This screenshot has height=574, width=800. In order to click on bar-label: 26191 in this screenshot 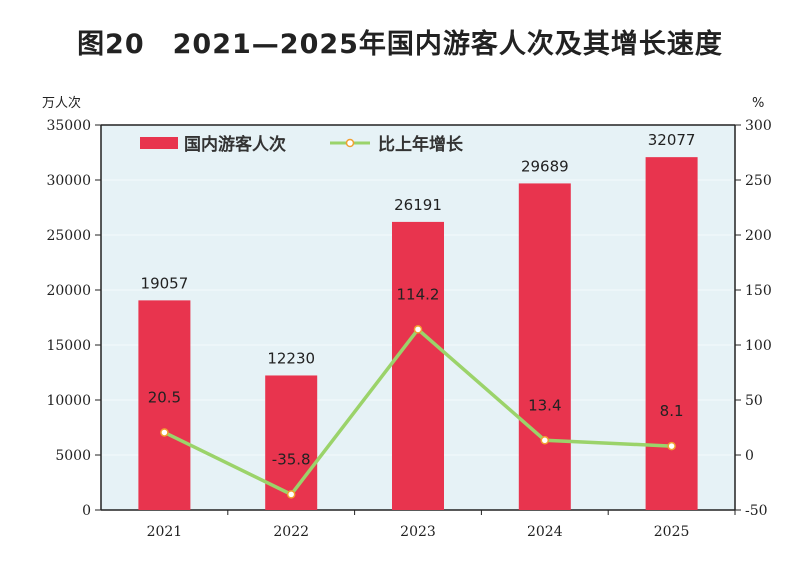, I will do `click(418, 205)`.